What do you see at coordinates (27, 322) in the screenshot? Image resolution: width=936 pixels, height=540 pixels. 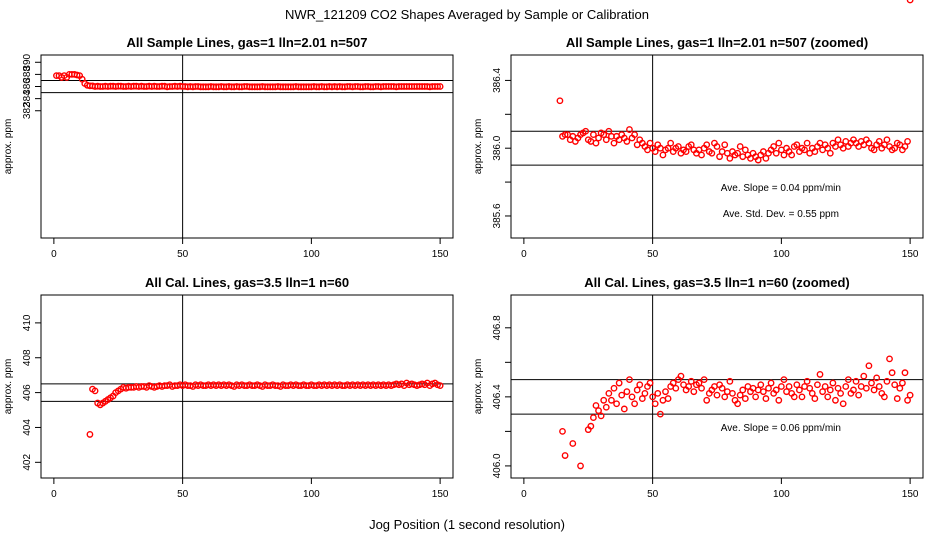 I see `y-tick-label: 410` at bounding box center [27, 322].